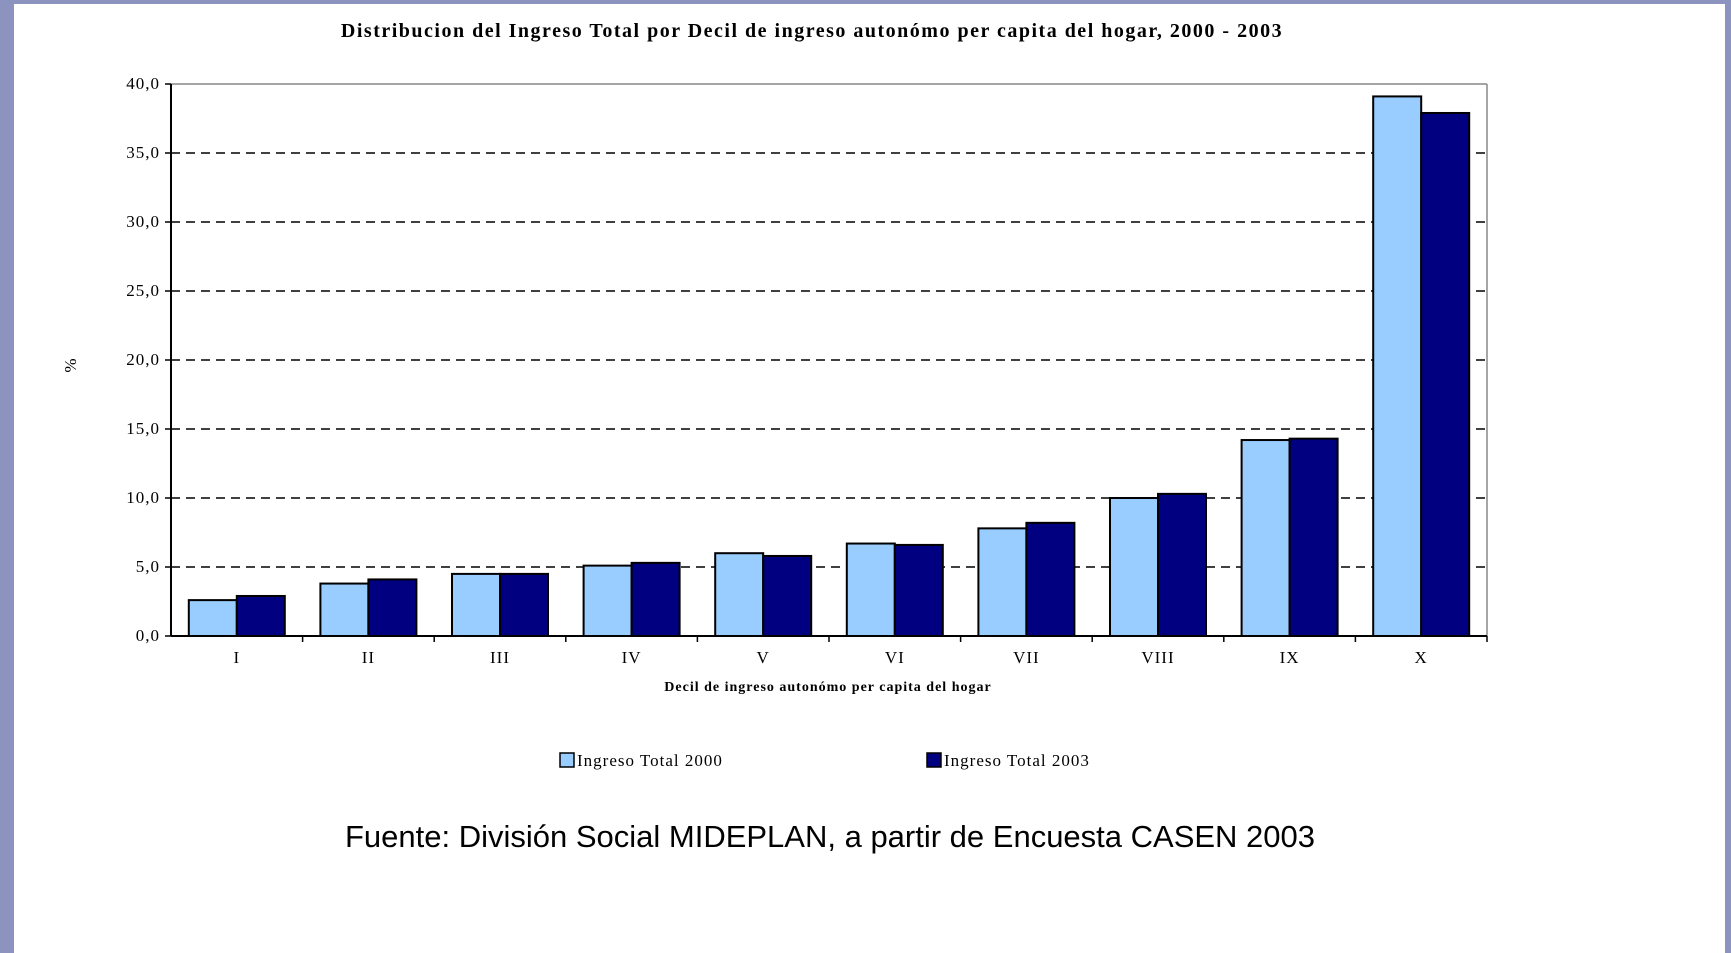  What do you see at coordinates (1002, 582) in the screenshot?
I see `bar-ingreso-total-2000-vii` at bounding box center [1002, 582].